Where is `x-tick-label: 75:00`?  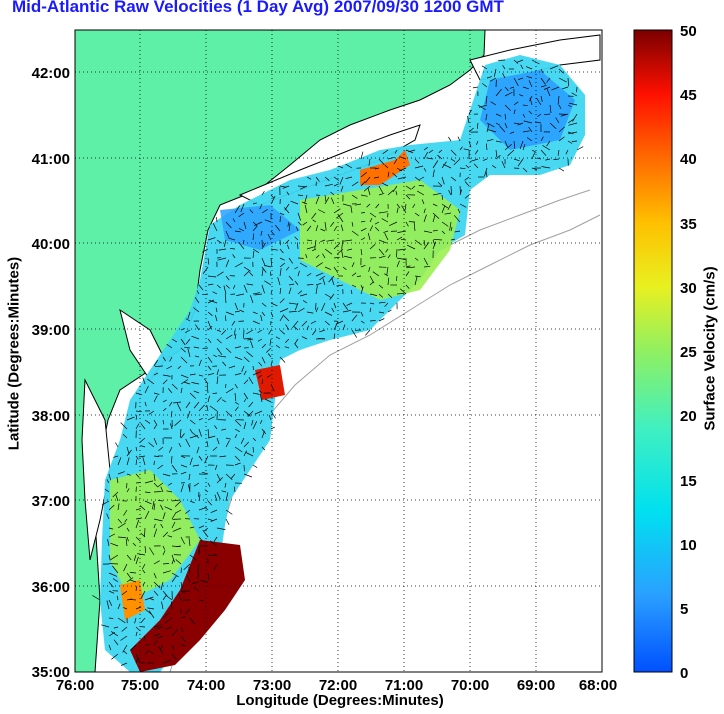
x-tick-label: 75:00 is located at coordinates (140, 685).